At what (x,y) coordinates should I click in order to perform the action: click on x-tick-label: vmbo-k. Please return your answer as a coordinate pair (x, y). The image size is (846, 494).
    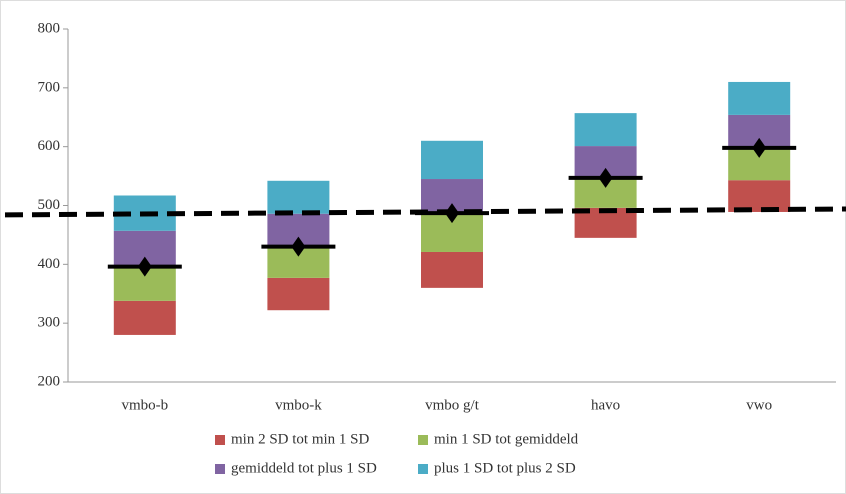
    Looking at the image, I should click on (298, 405).